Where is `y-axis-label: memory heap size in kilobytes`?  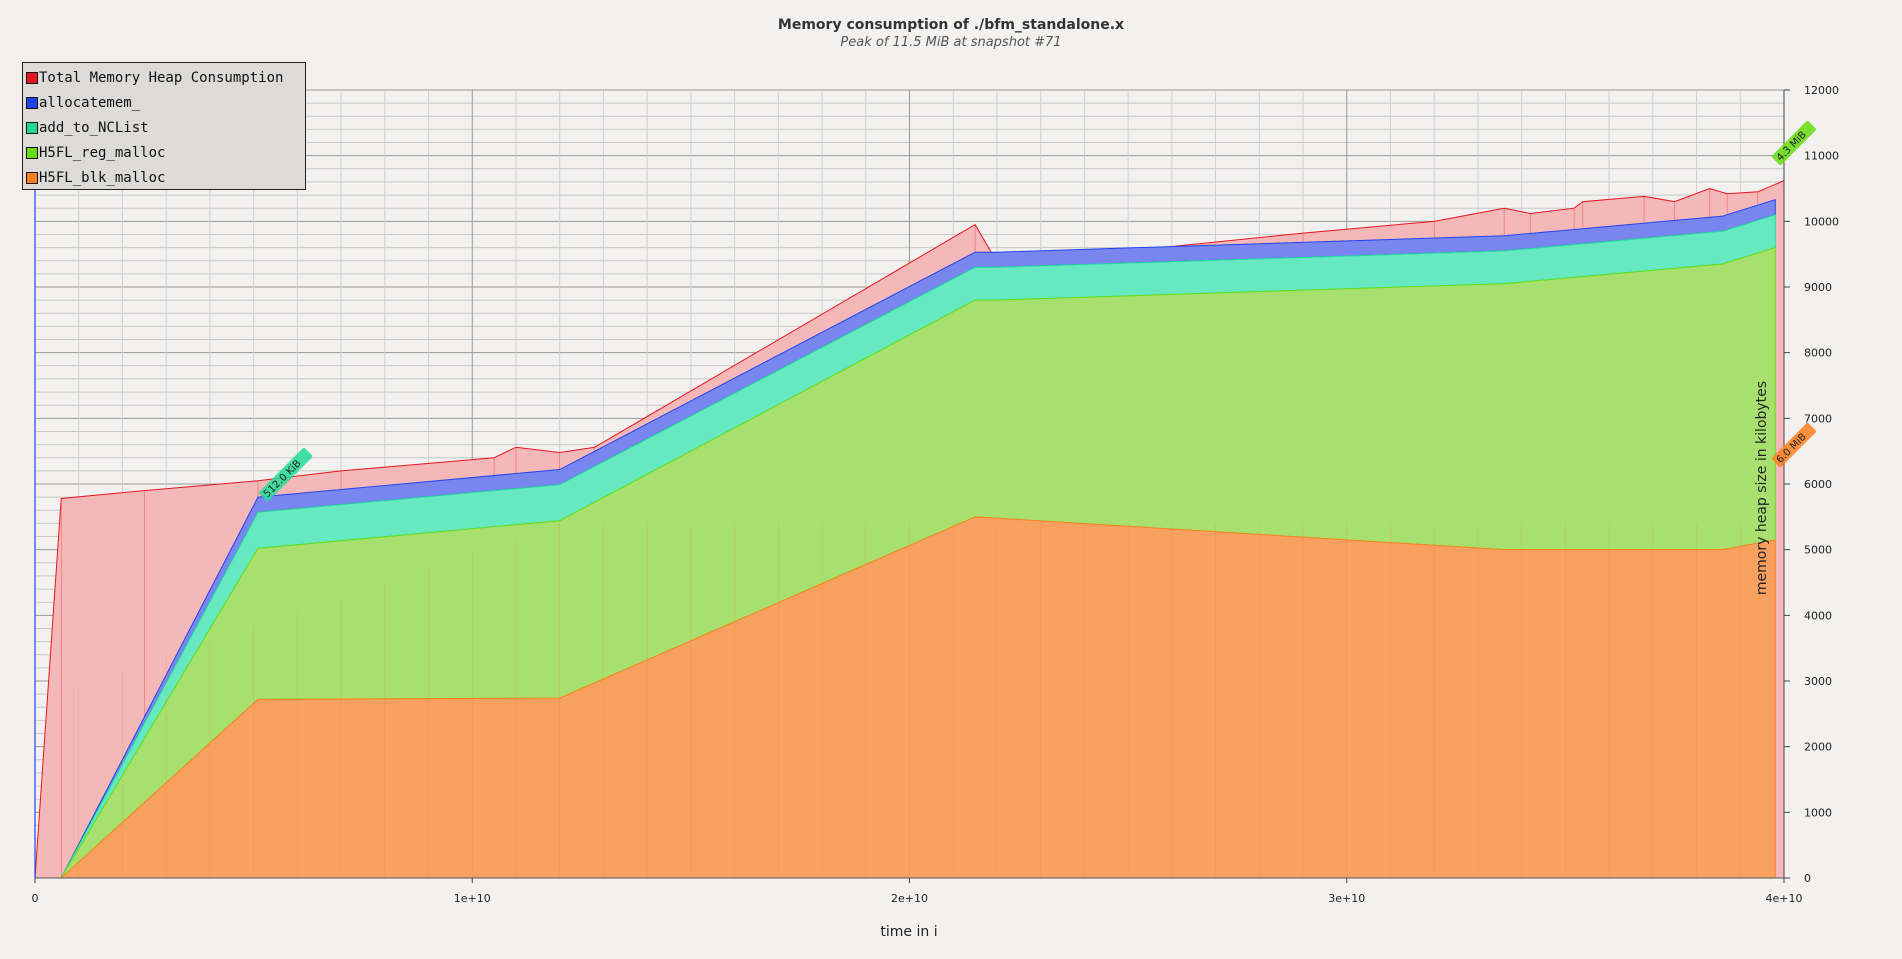 y-axis-label: memory heap size in kilobytes is located at coordinates (1762, 488).